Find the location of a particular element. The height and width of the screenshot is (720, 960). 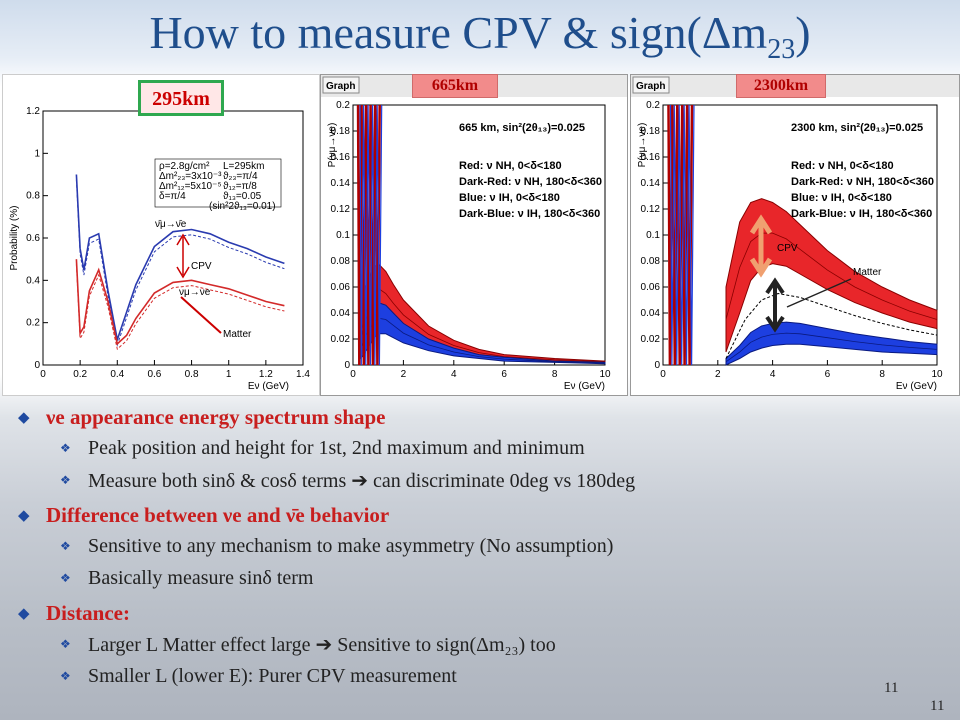

c1-x-tick-label: 0.8 is located at coordinates (192, 374).